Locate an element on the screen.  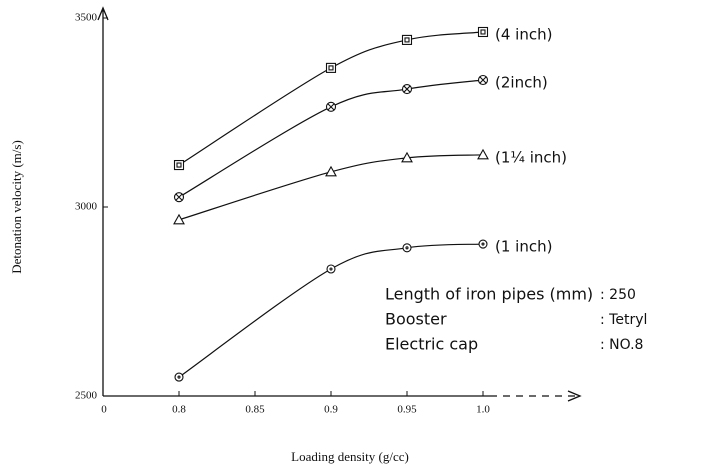
x-tick-label: 0.95 is located at coordinates (407, 410).